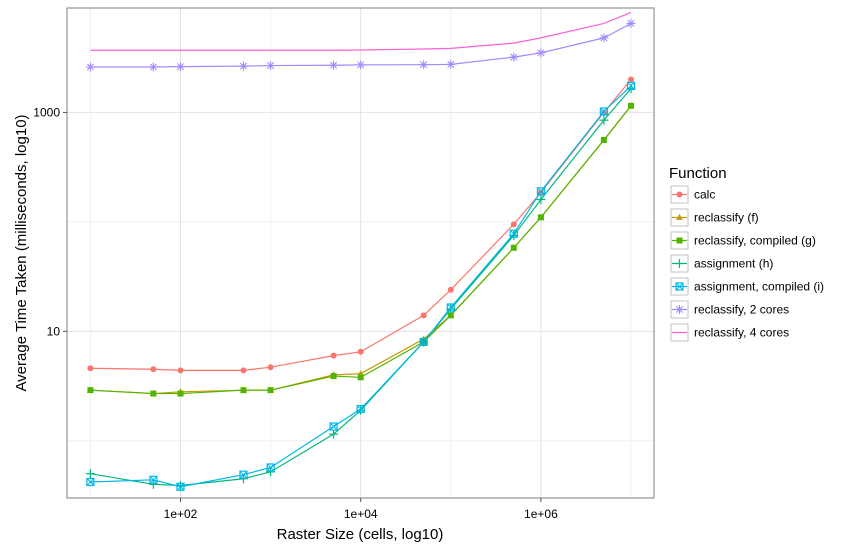 This screenshot has height=550, width=862. I want to click on series-line, so click(361, 31).